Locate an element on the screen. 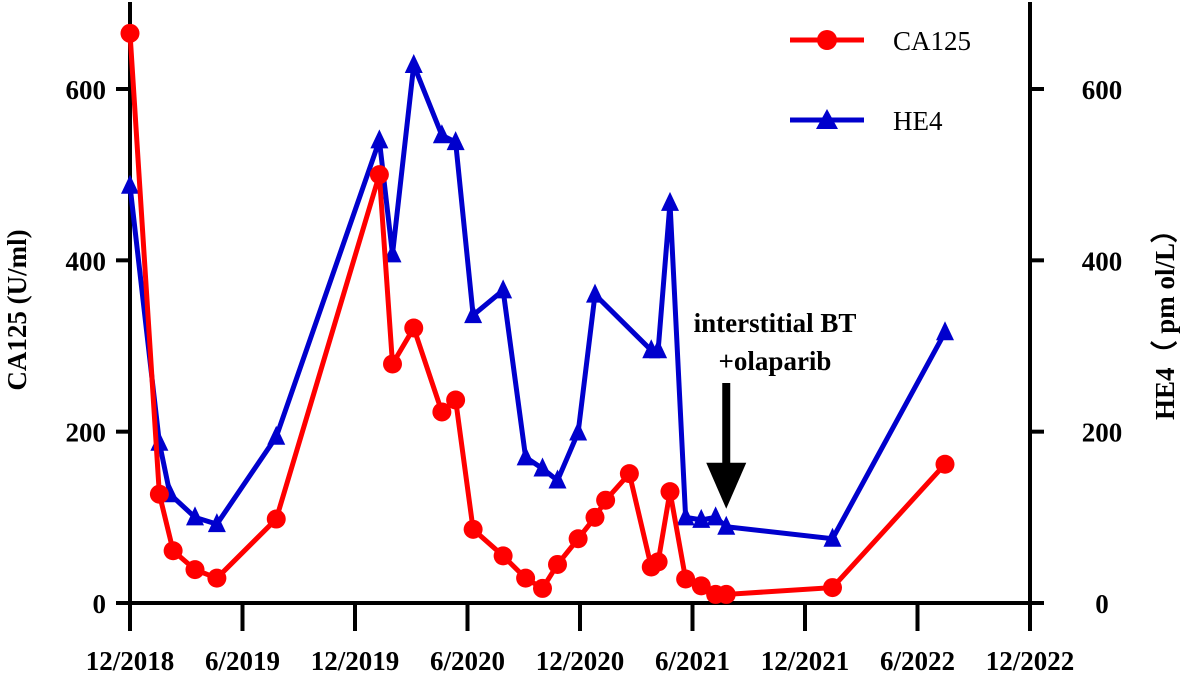  left-y-tick-label: 400 is located at coordinates (86, 261).